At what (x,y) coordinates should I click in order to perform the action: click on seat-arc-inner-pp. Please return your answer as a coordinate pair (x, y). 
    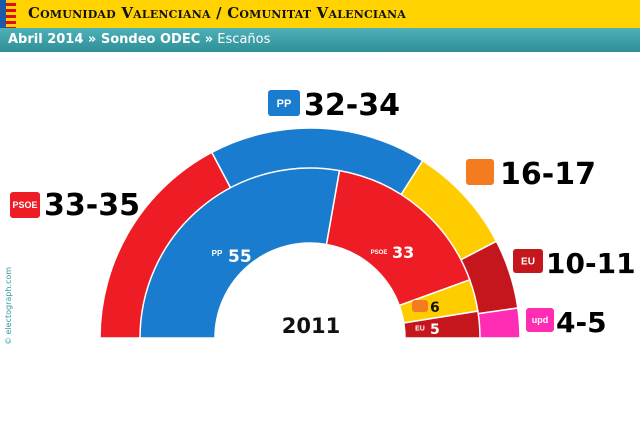
    Looking at the image, I should click on (240, 253).